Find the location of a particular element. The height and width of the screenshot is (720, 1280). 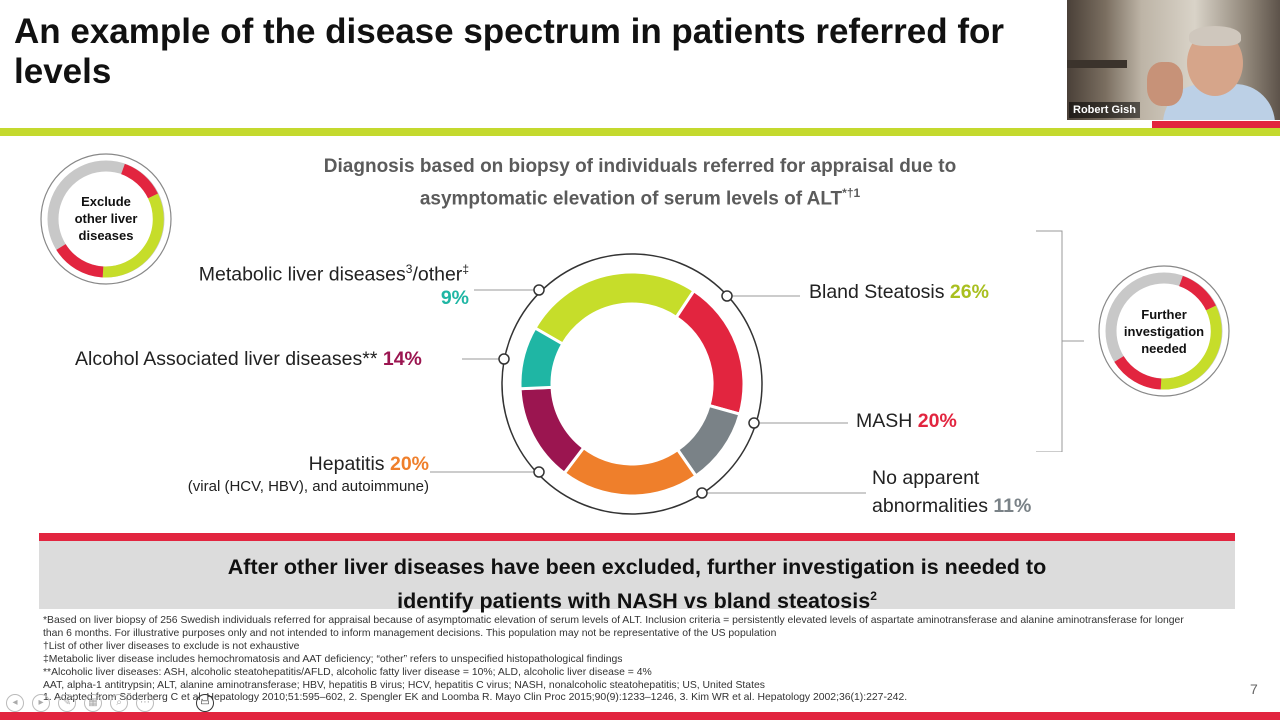

slice-bland-steatosis is located at coordinates (614, 308).